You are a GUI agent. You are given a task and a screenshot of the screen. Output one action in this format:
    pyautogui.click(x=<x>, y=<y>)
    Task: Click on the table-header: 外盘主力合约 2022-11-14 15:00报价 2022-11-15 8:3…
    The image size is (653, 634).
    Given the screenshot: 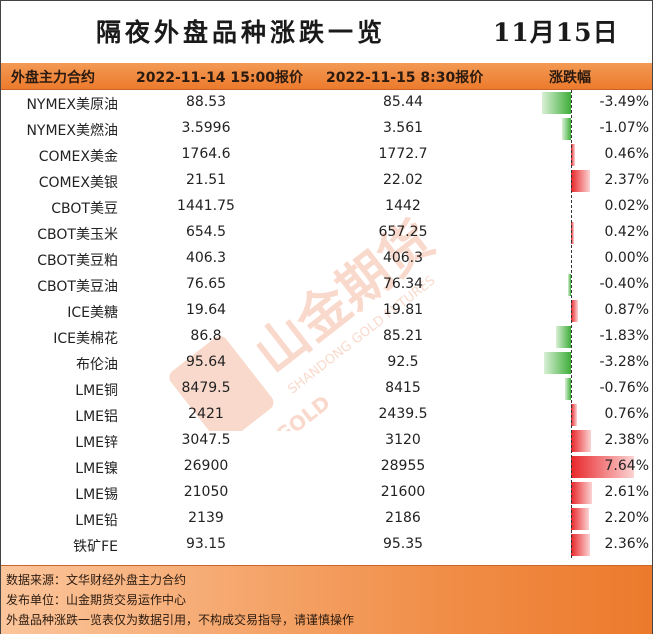 What is the action you would take?
    pyautogui.click(x=326, y=76)
    